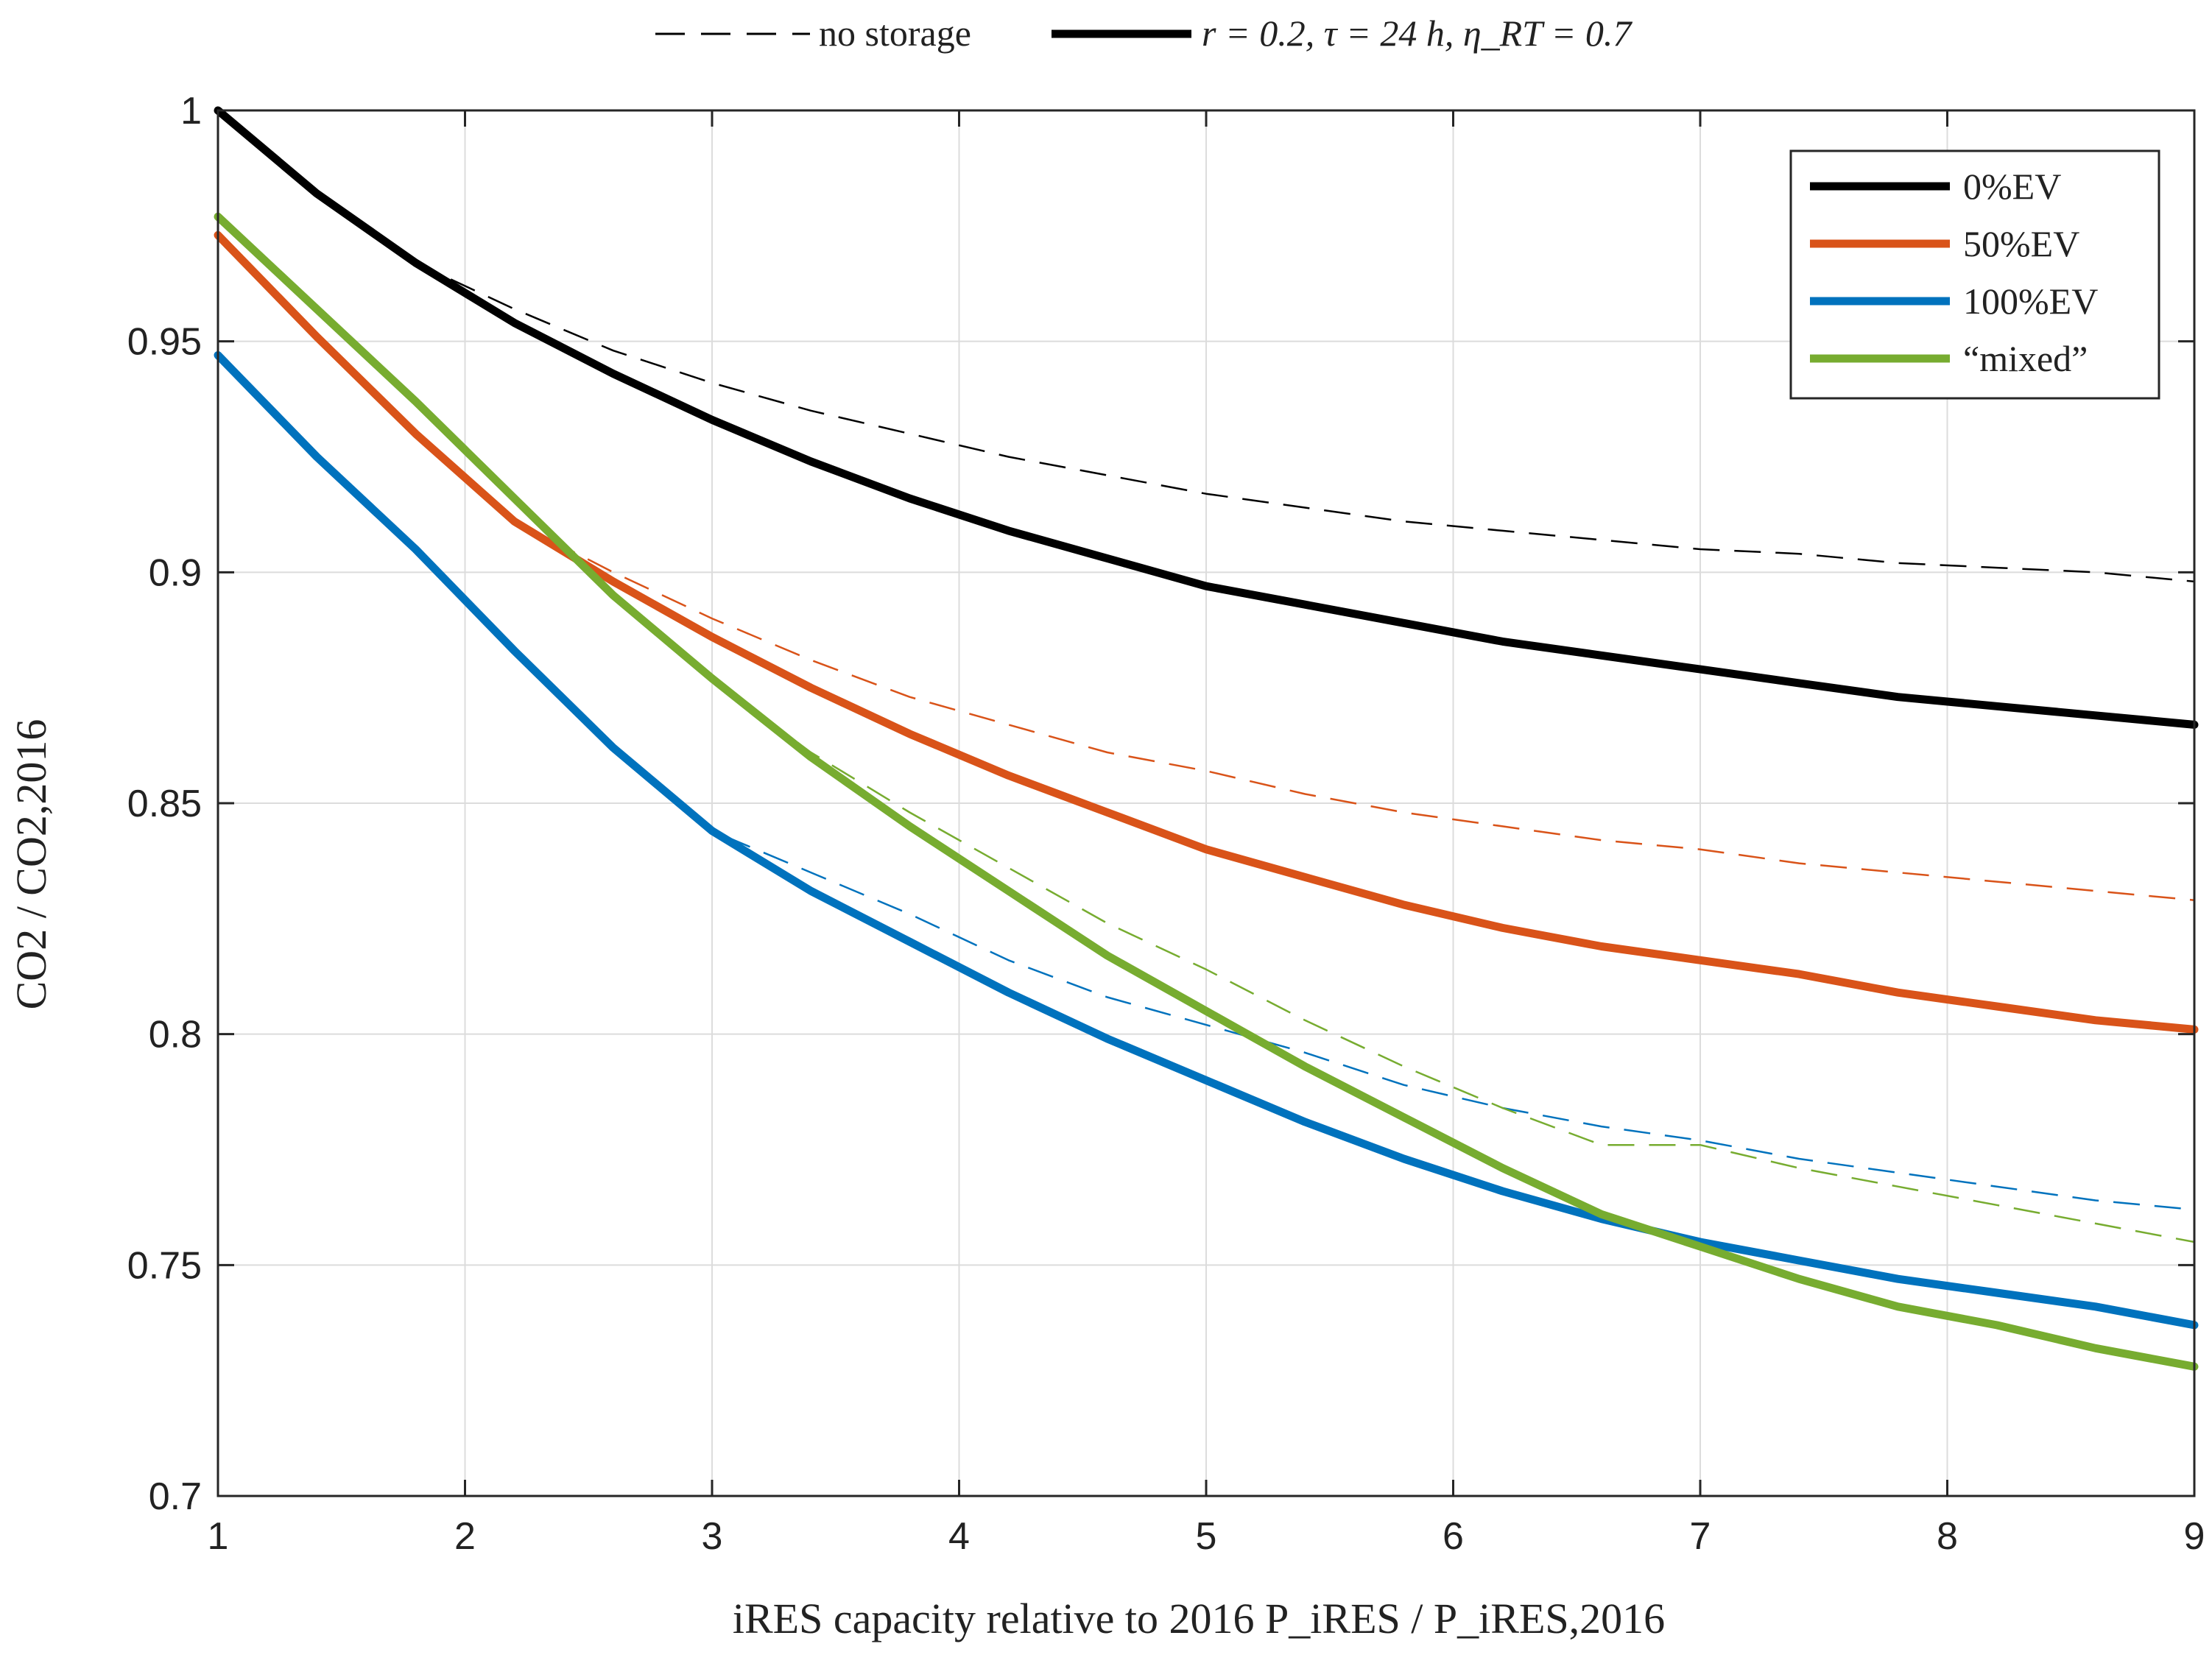  Describe the element at coordinates (2026, 359) in the screenshot. I see `legend-label-mixed: “mixed”` at that location.